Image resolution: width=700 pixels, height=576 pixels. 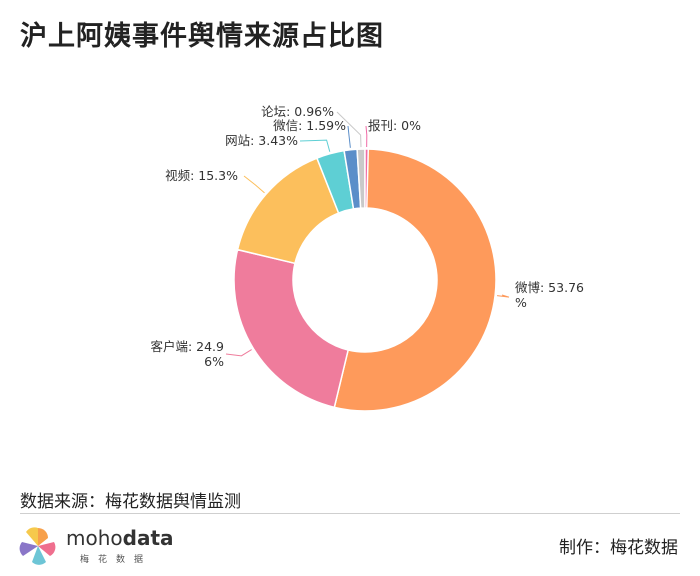 What do you see at coordinates (350, 513) in the screenshot?
I see `divider` at bounding box center [350, 513].